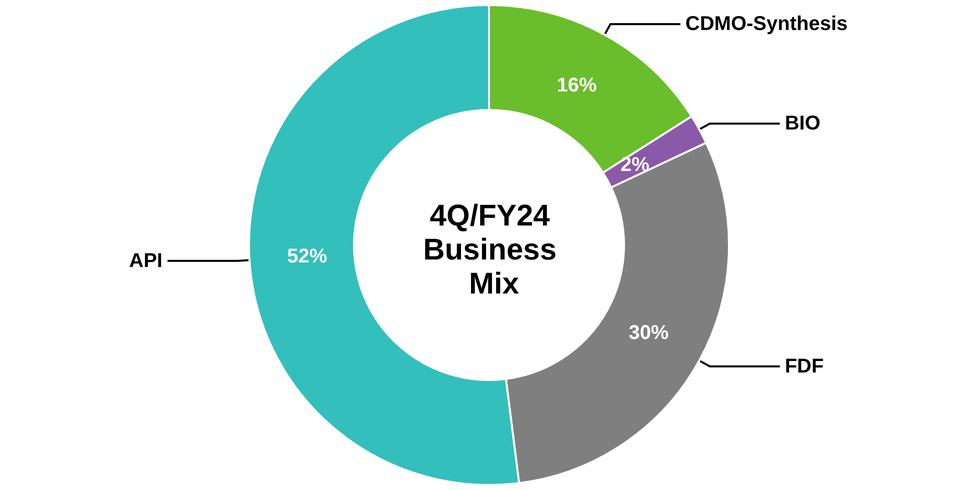  I want to click on slice-label: FDF, so click(804, 366).